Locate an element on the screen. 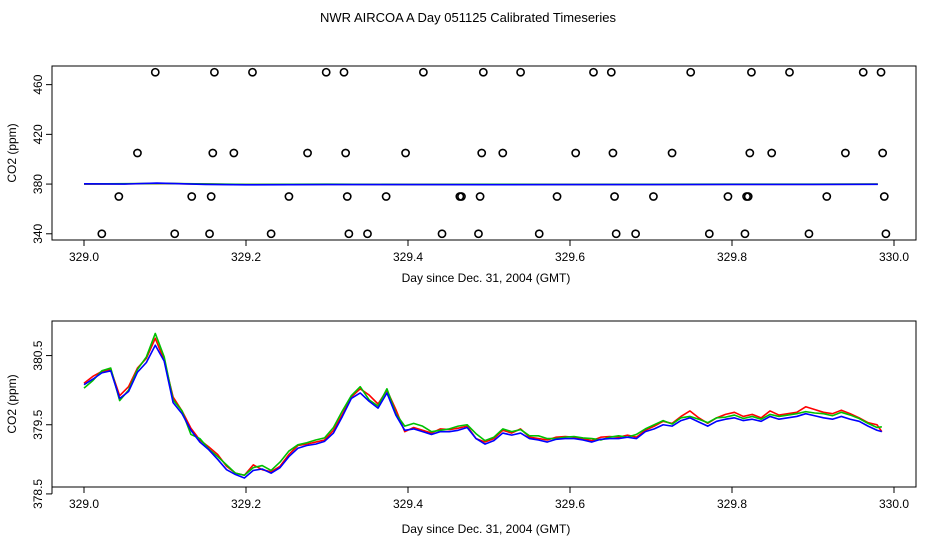 The image size is (936, 540). bottom-x-tick-label: 329.6 is located at coordinates (570, 504).